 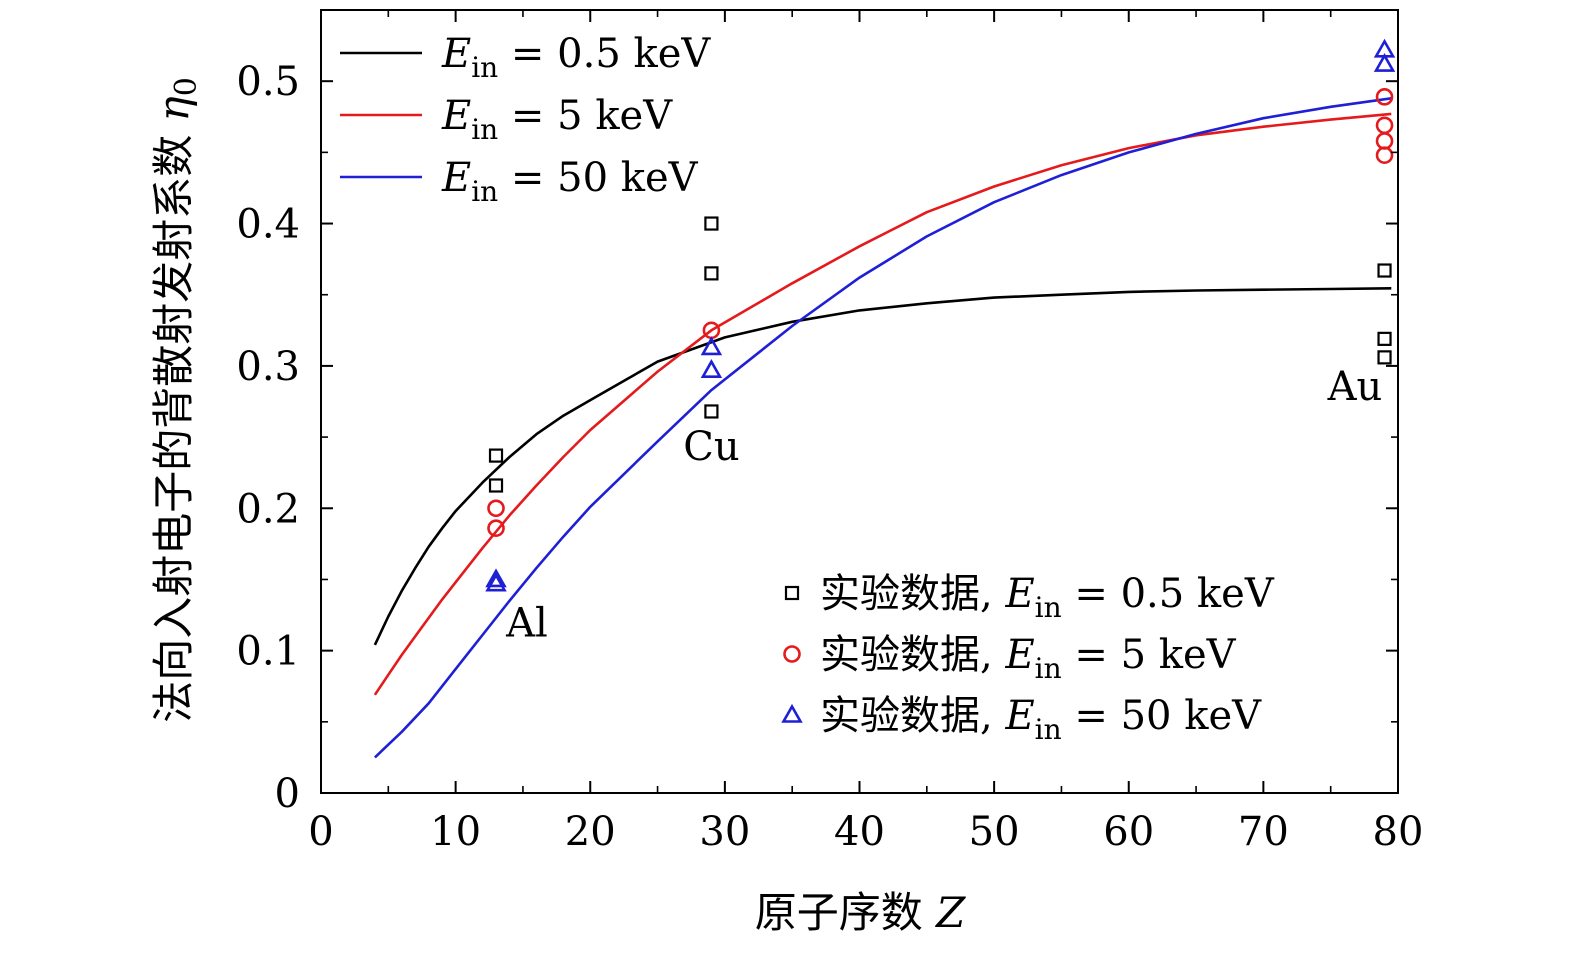 I want to click on annotation-au: Au, so click(x=1355, y=387).